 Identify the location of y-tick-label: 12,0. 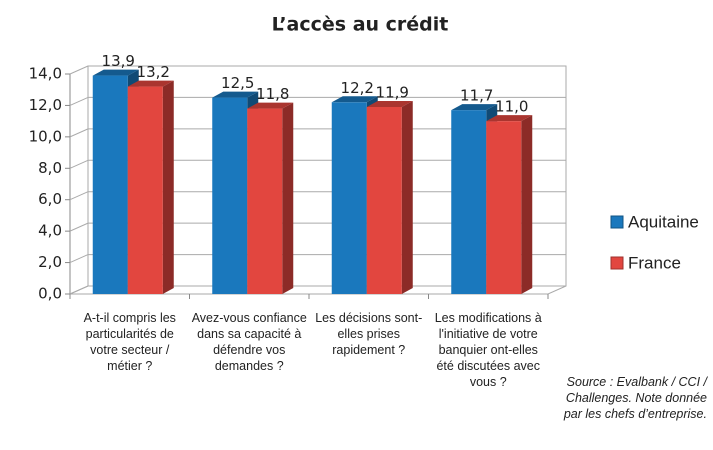
(45, 105).